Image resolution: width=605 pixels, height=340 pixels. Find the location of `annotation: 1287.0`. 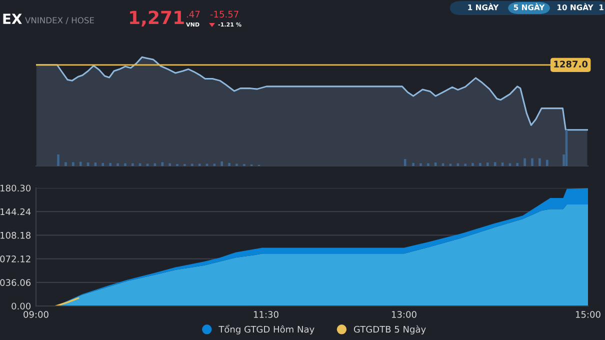

annotation: 1287.0 is located at coordinates (571, 64).